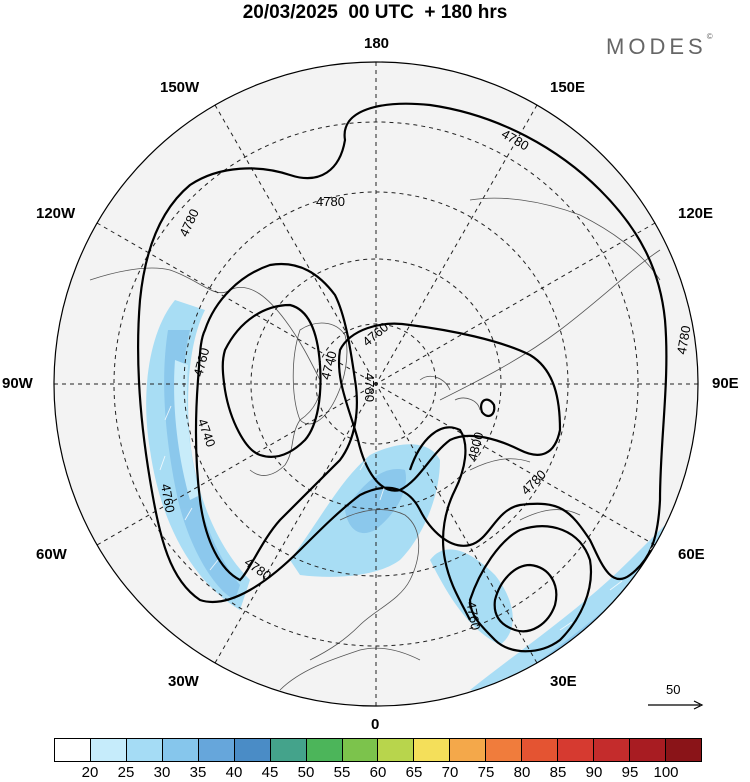  Describe the element at coordinates (558, 772) in the screenshot. I see `colorbar-tick-label: 85` at that location.